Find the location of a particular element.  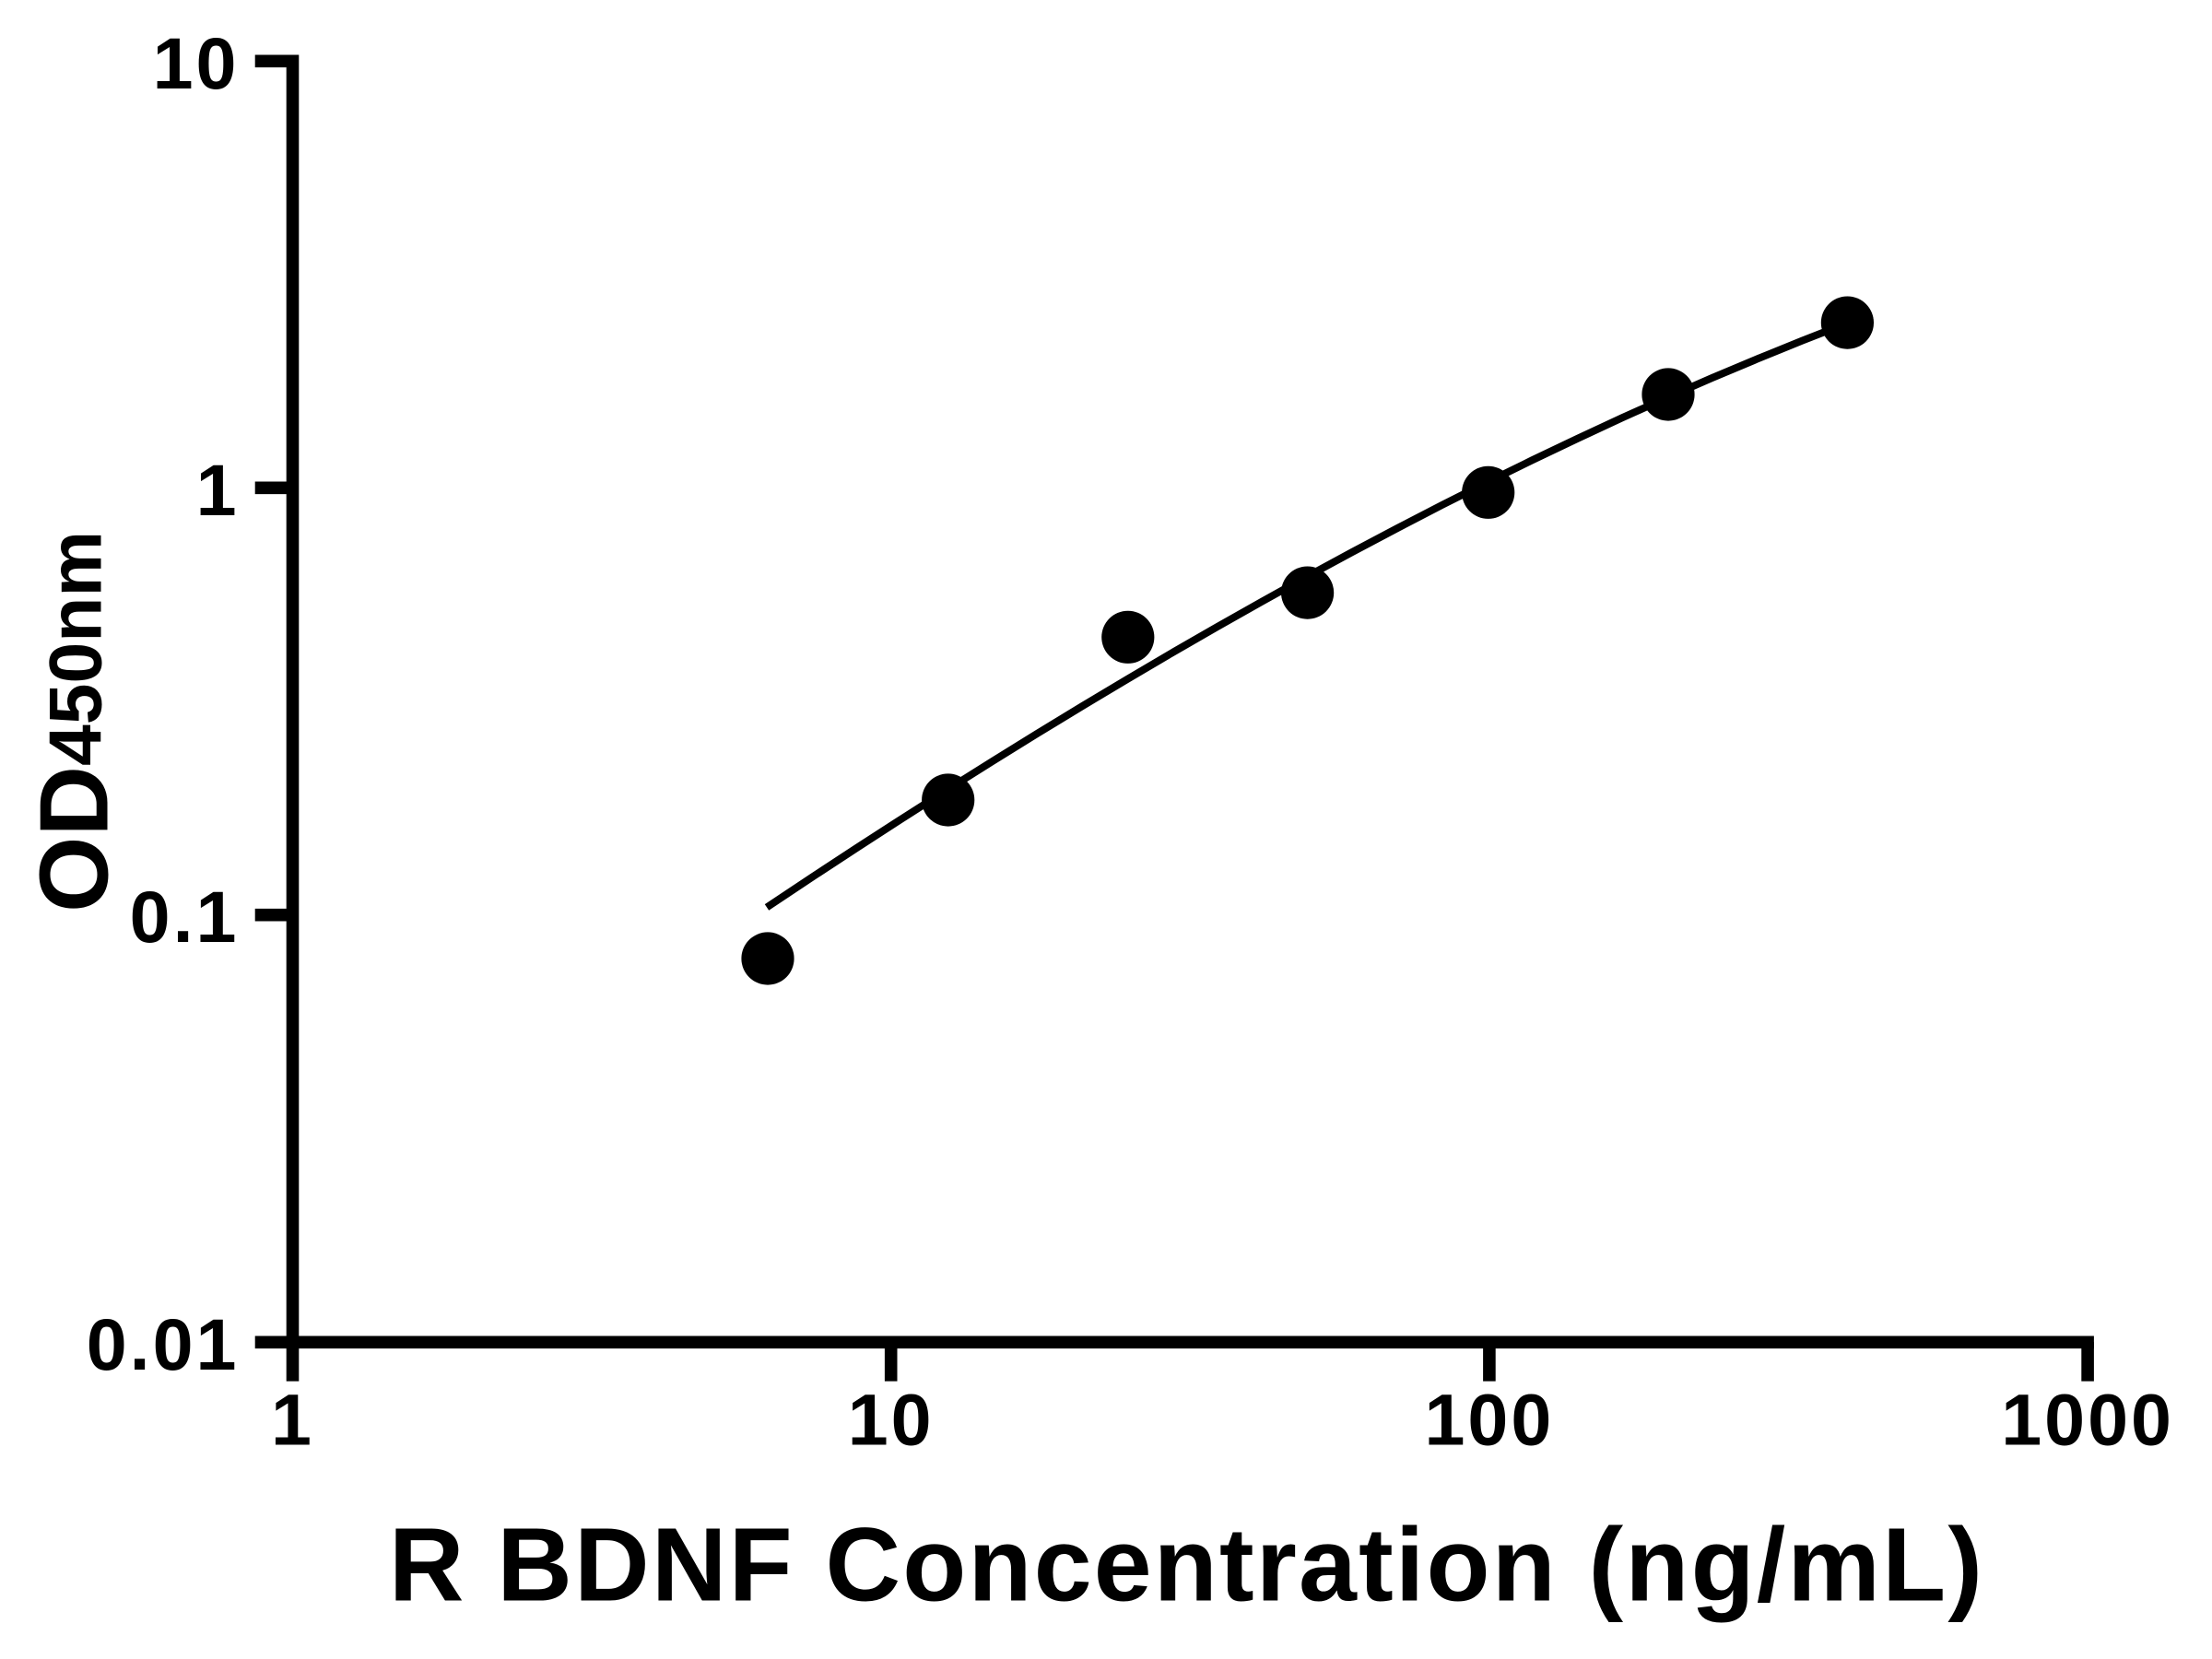

svg-text: 0.01 is located at coordinates (163, 1344).